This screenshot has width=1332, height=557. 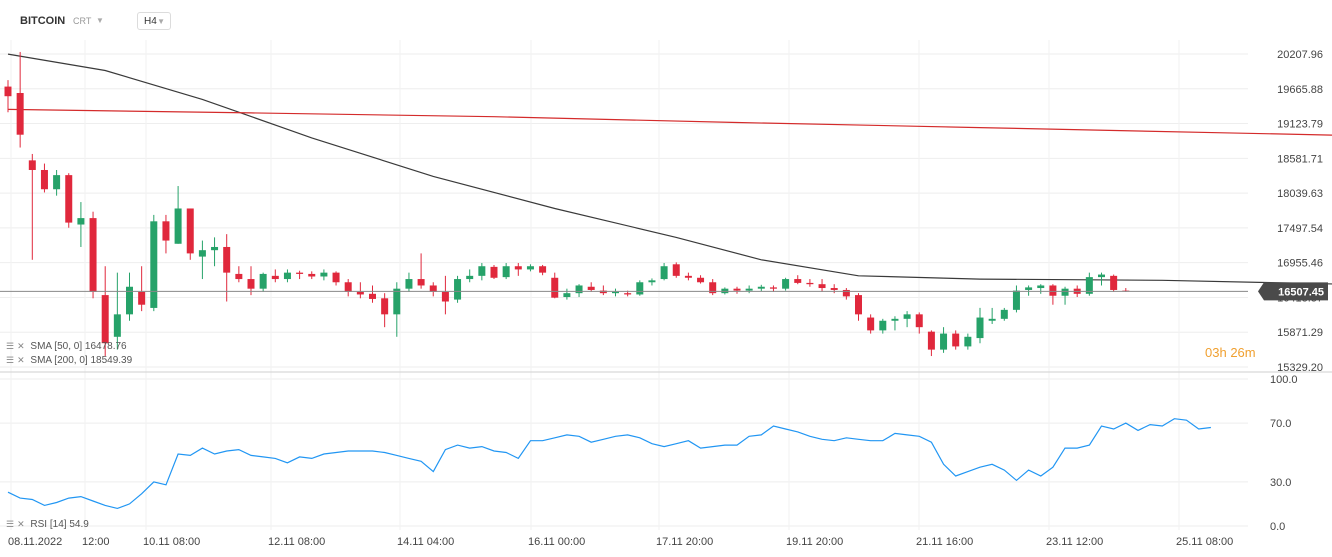 I want to click on legend-sma200: ☰ ✕ SMA [200, 0] 18549.39, so click(x=69, y=360).